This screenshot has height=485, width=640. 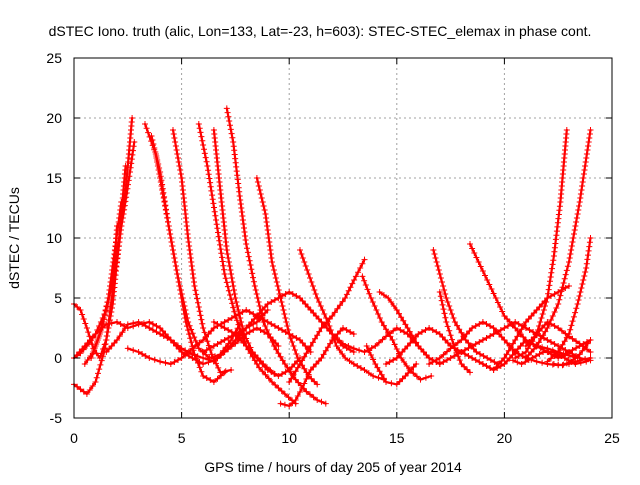 I want to click on series-line, so click(x=488, y=349).